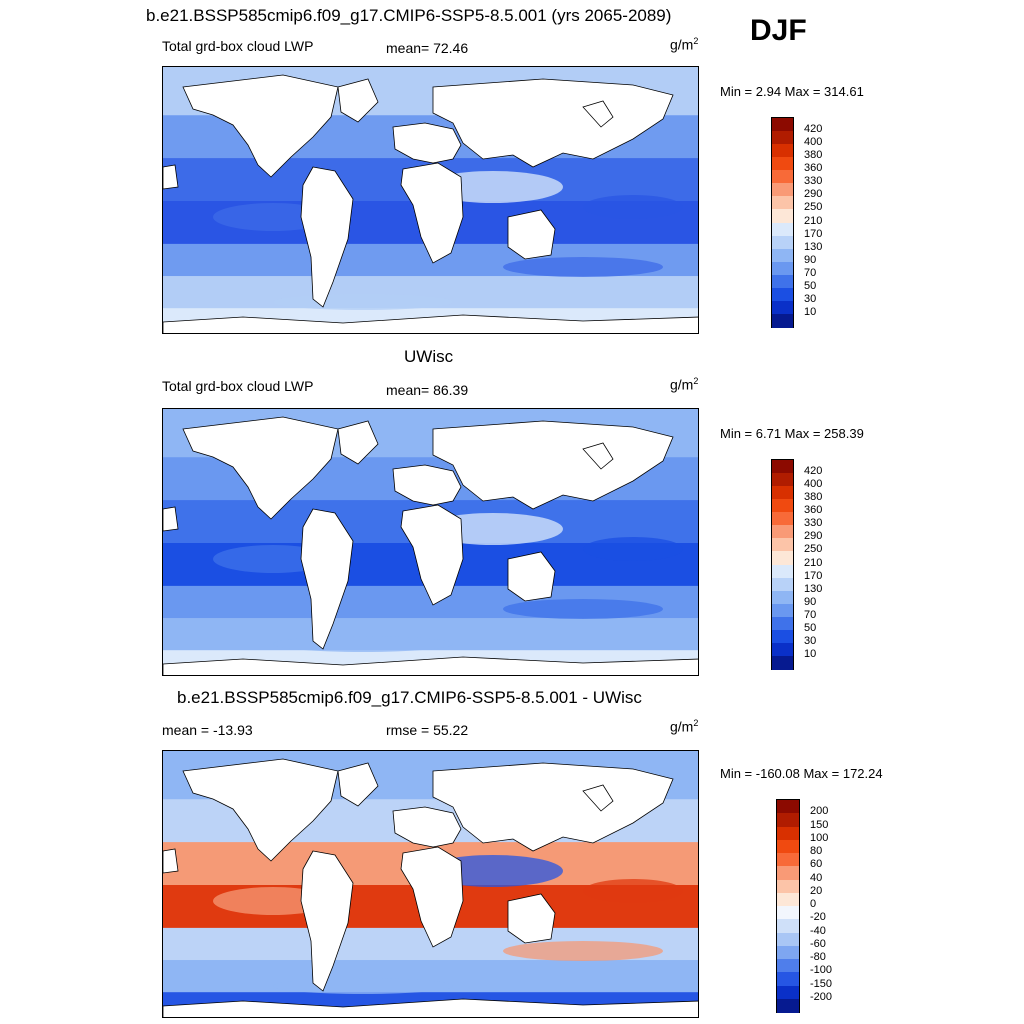 The image size is (1024, 1024). Describe the element at coordinates (821, 970) in the screenshot. I see `colorbar-tick-label: -100` at that location.